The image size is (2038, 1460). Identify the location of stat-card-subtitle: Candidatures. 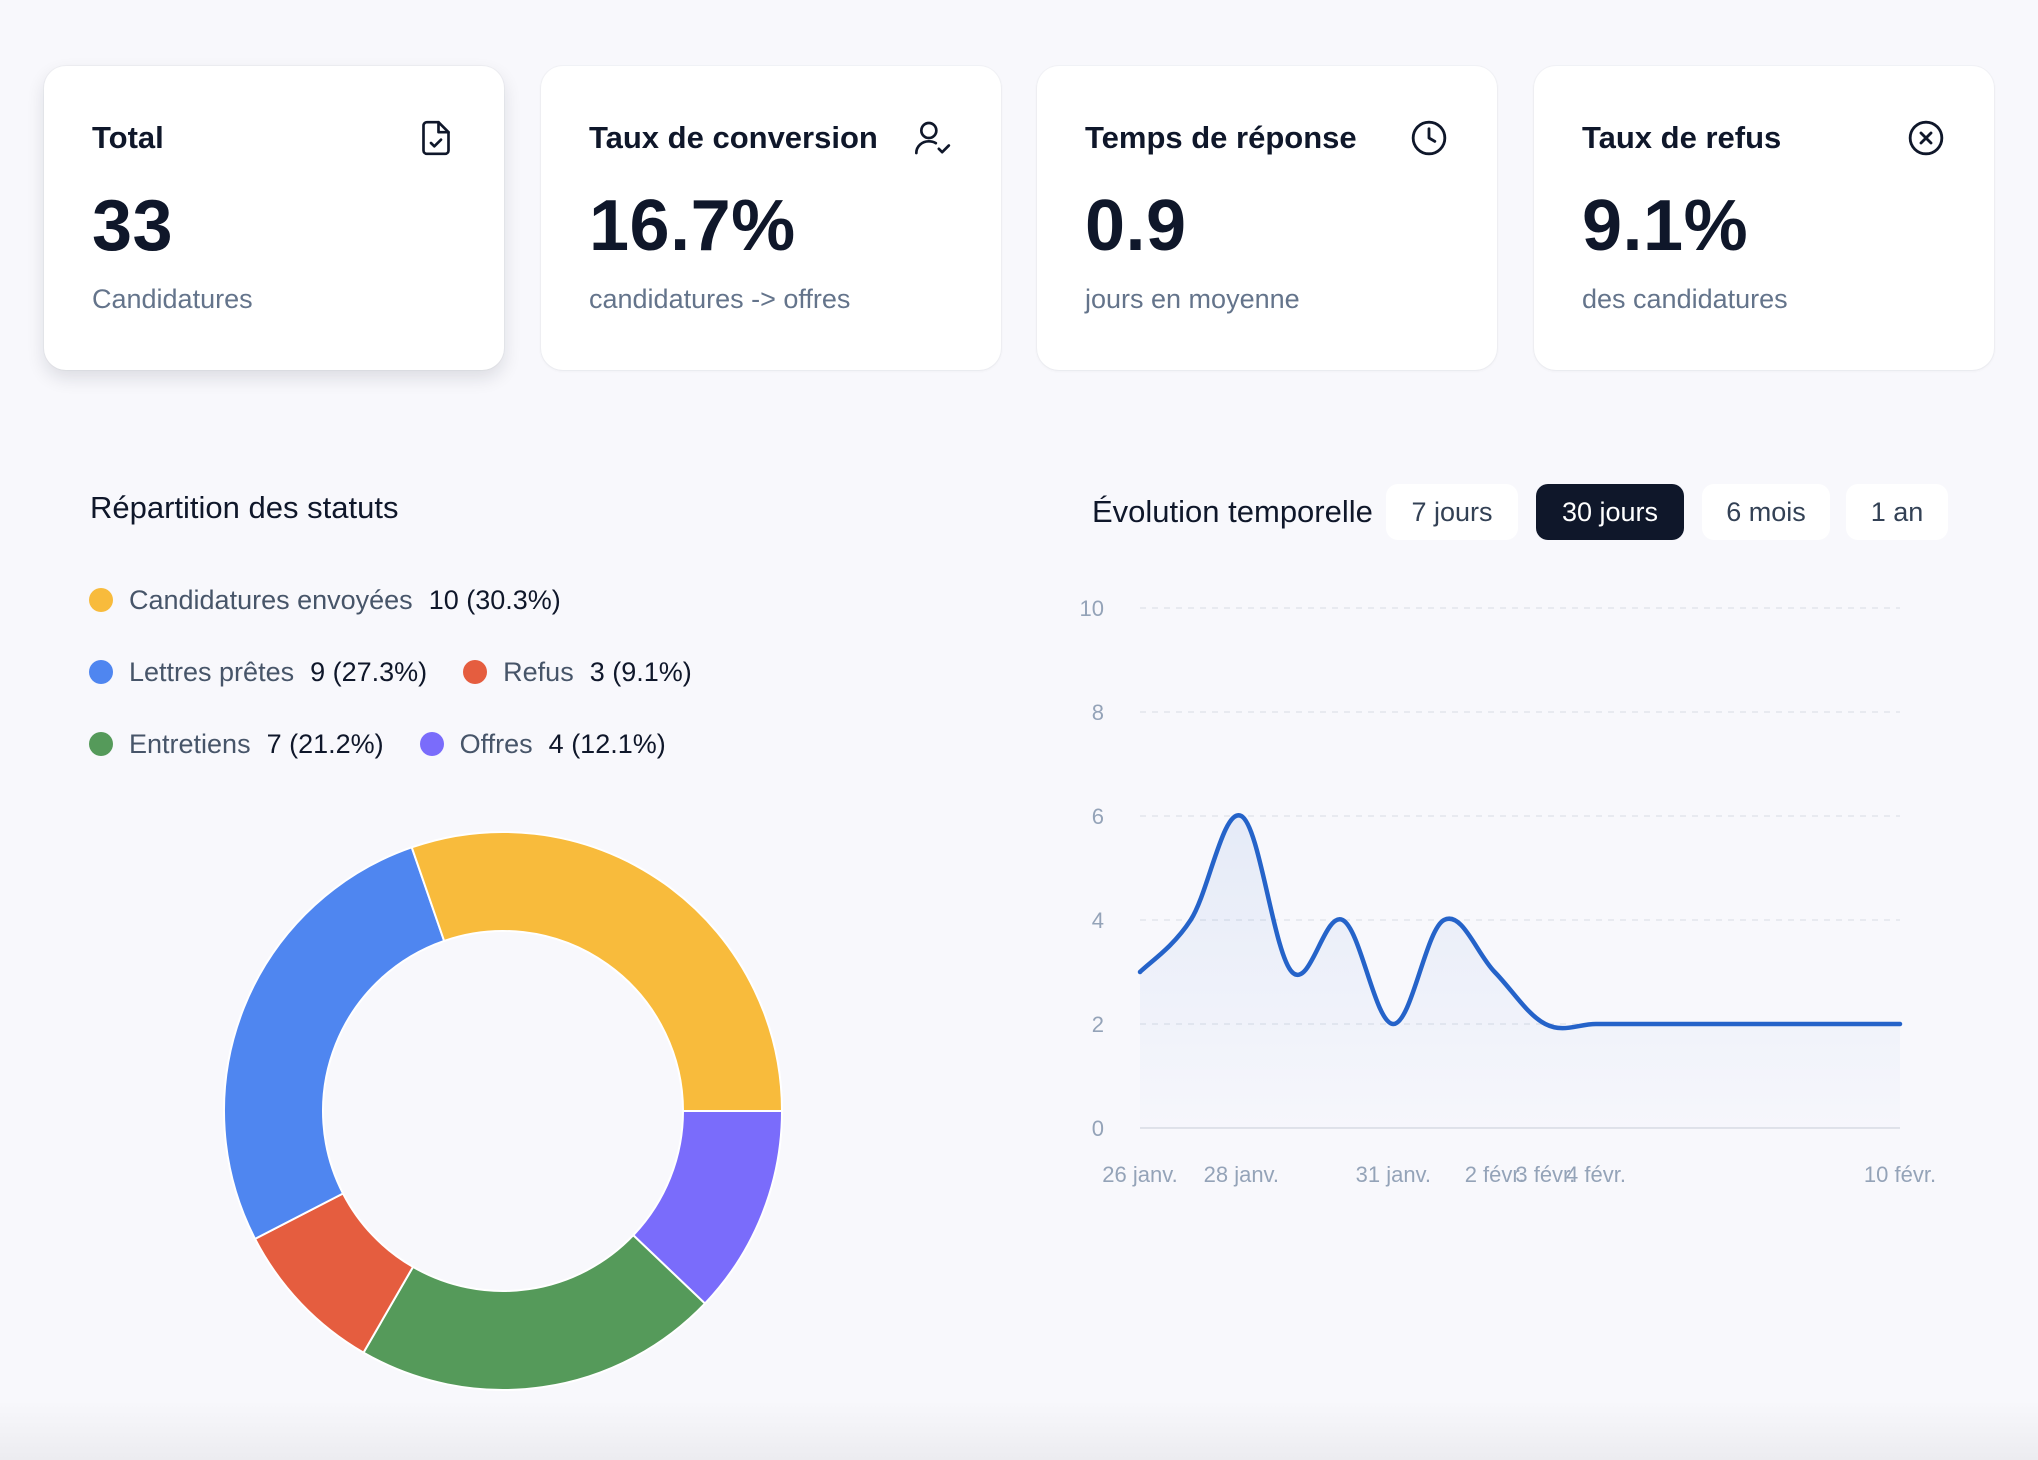
(172, 299).